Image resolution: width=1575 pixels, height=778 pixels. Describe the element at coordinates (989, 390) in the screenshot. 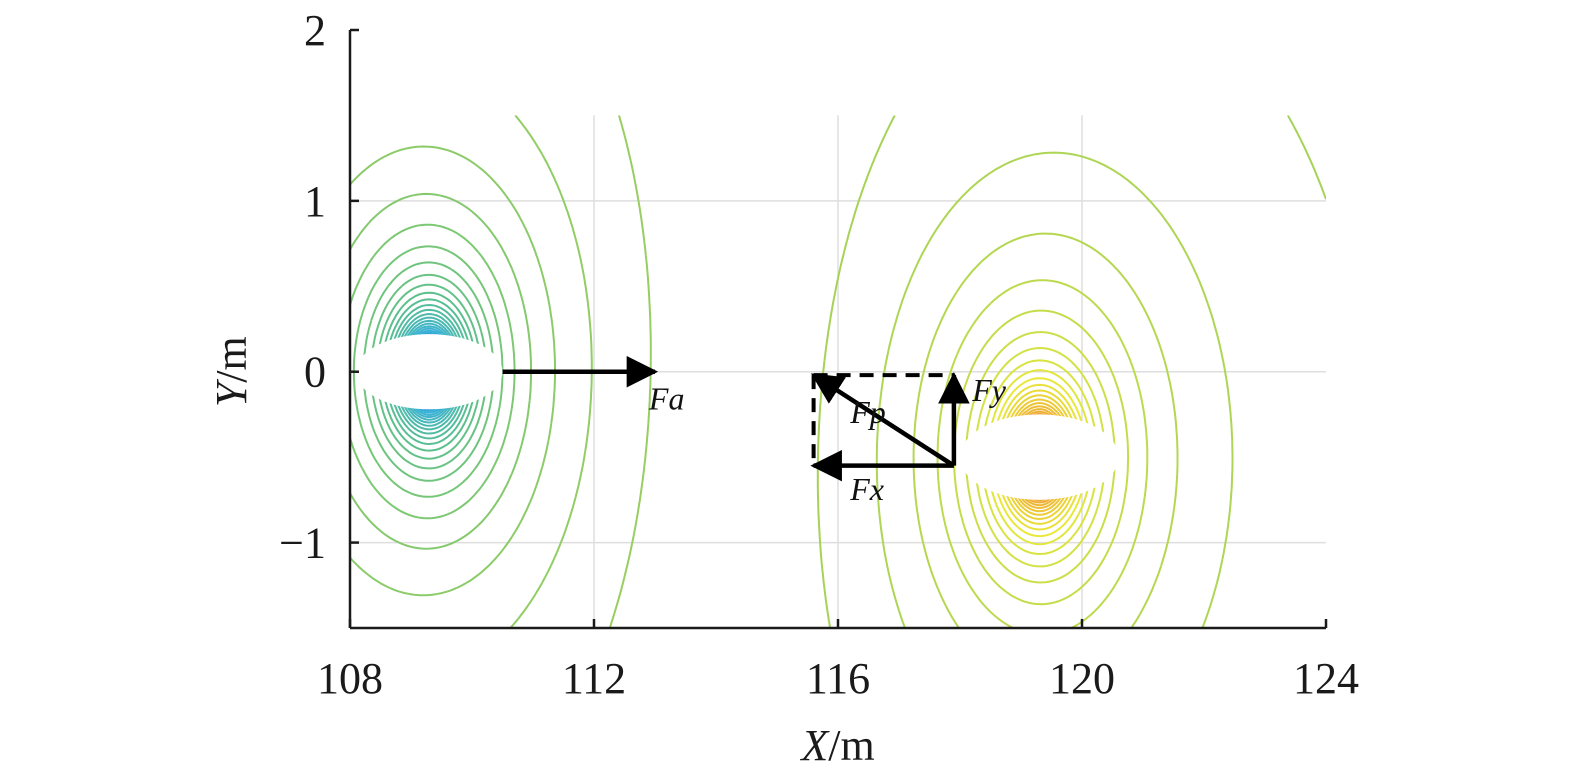

I see `force-label-fy: Fy` at that location.